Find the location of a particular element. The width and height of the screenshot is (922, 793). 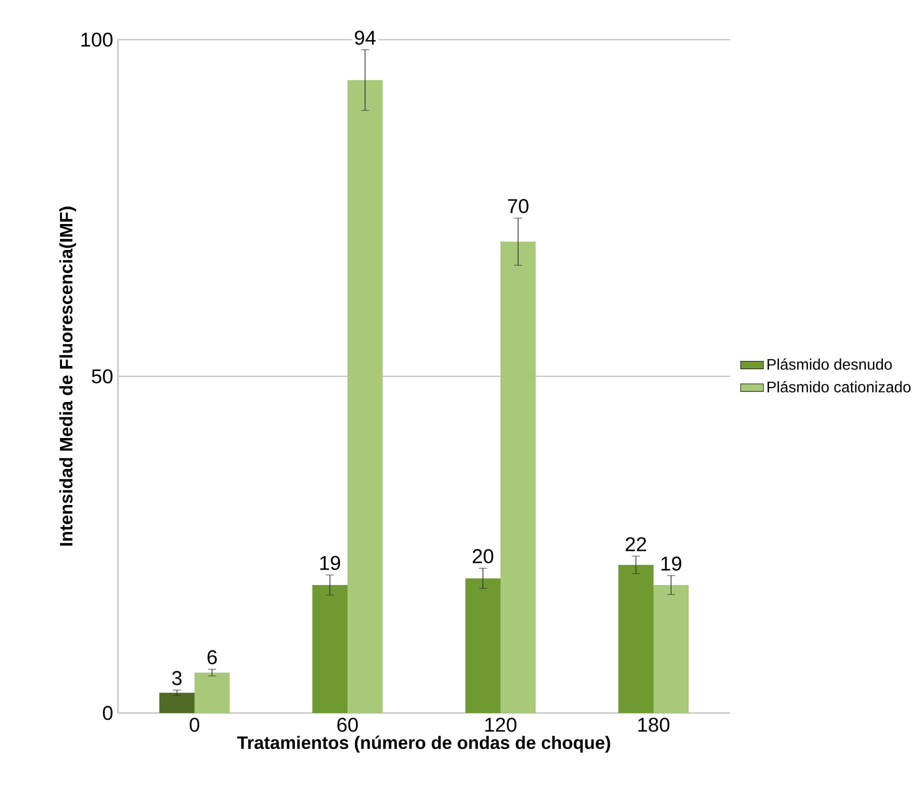

legend-label: Plásmido desnudo is located at coordinates (830, 364).